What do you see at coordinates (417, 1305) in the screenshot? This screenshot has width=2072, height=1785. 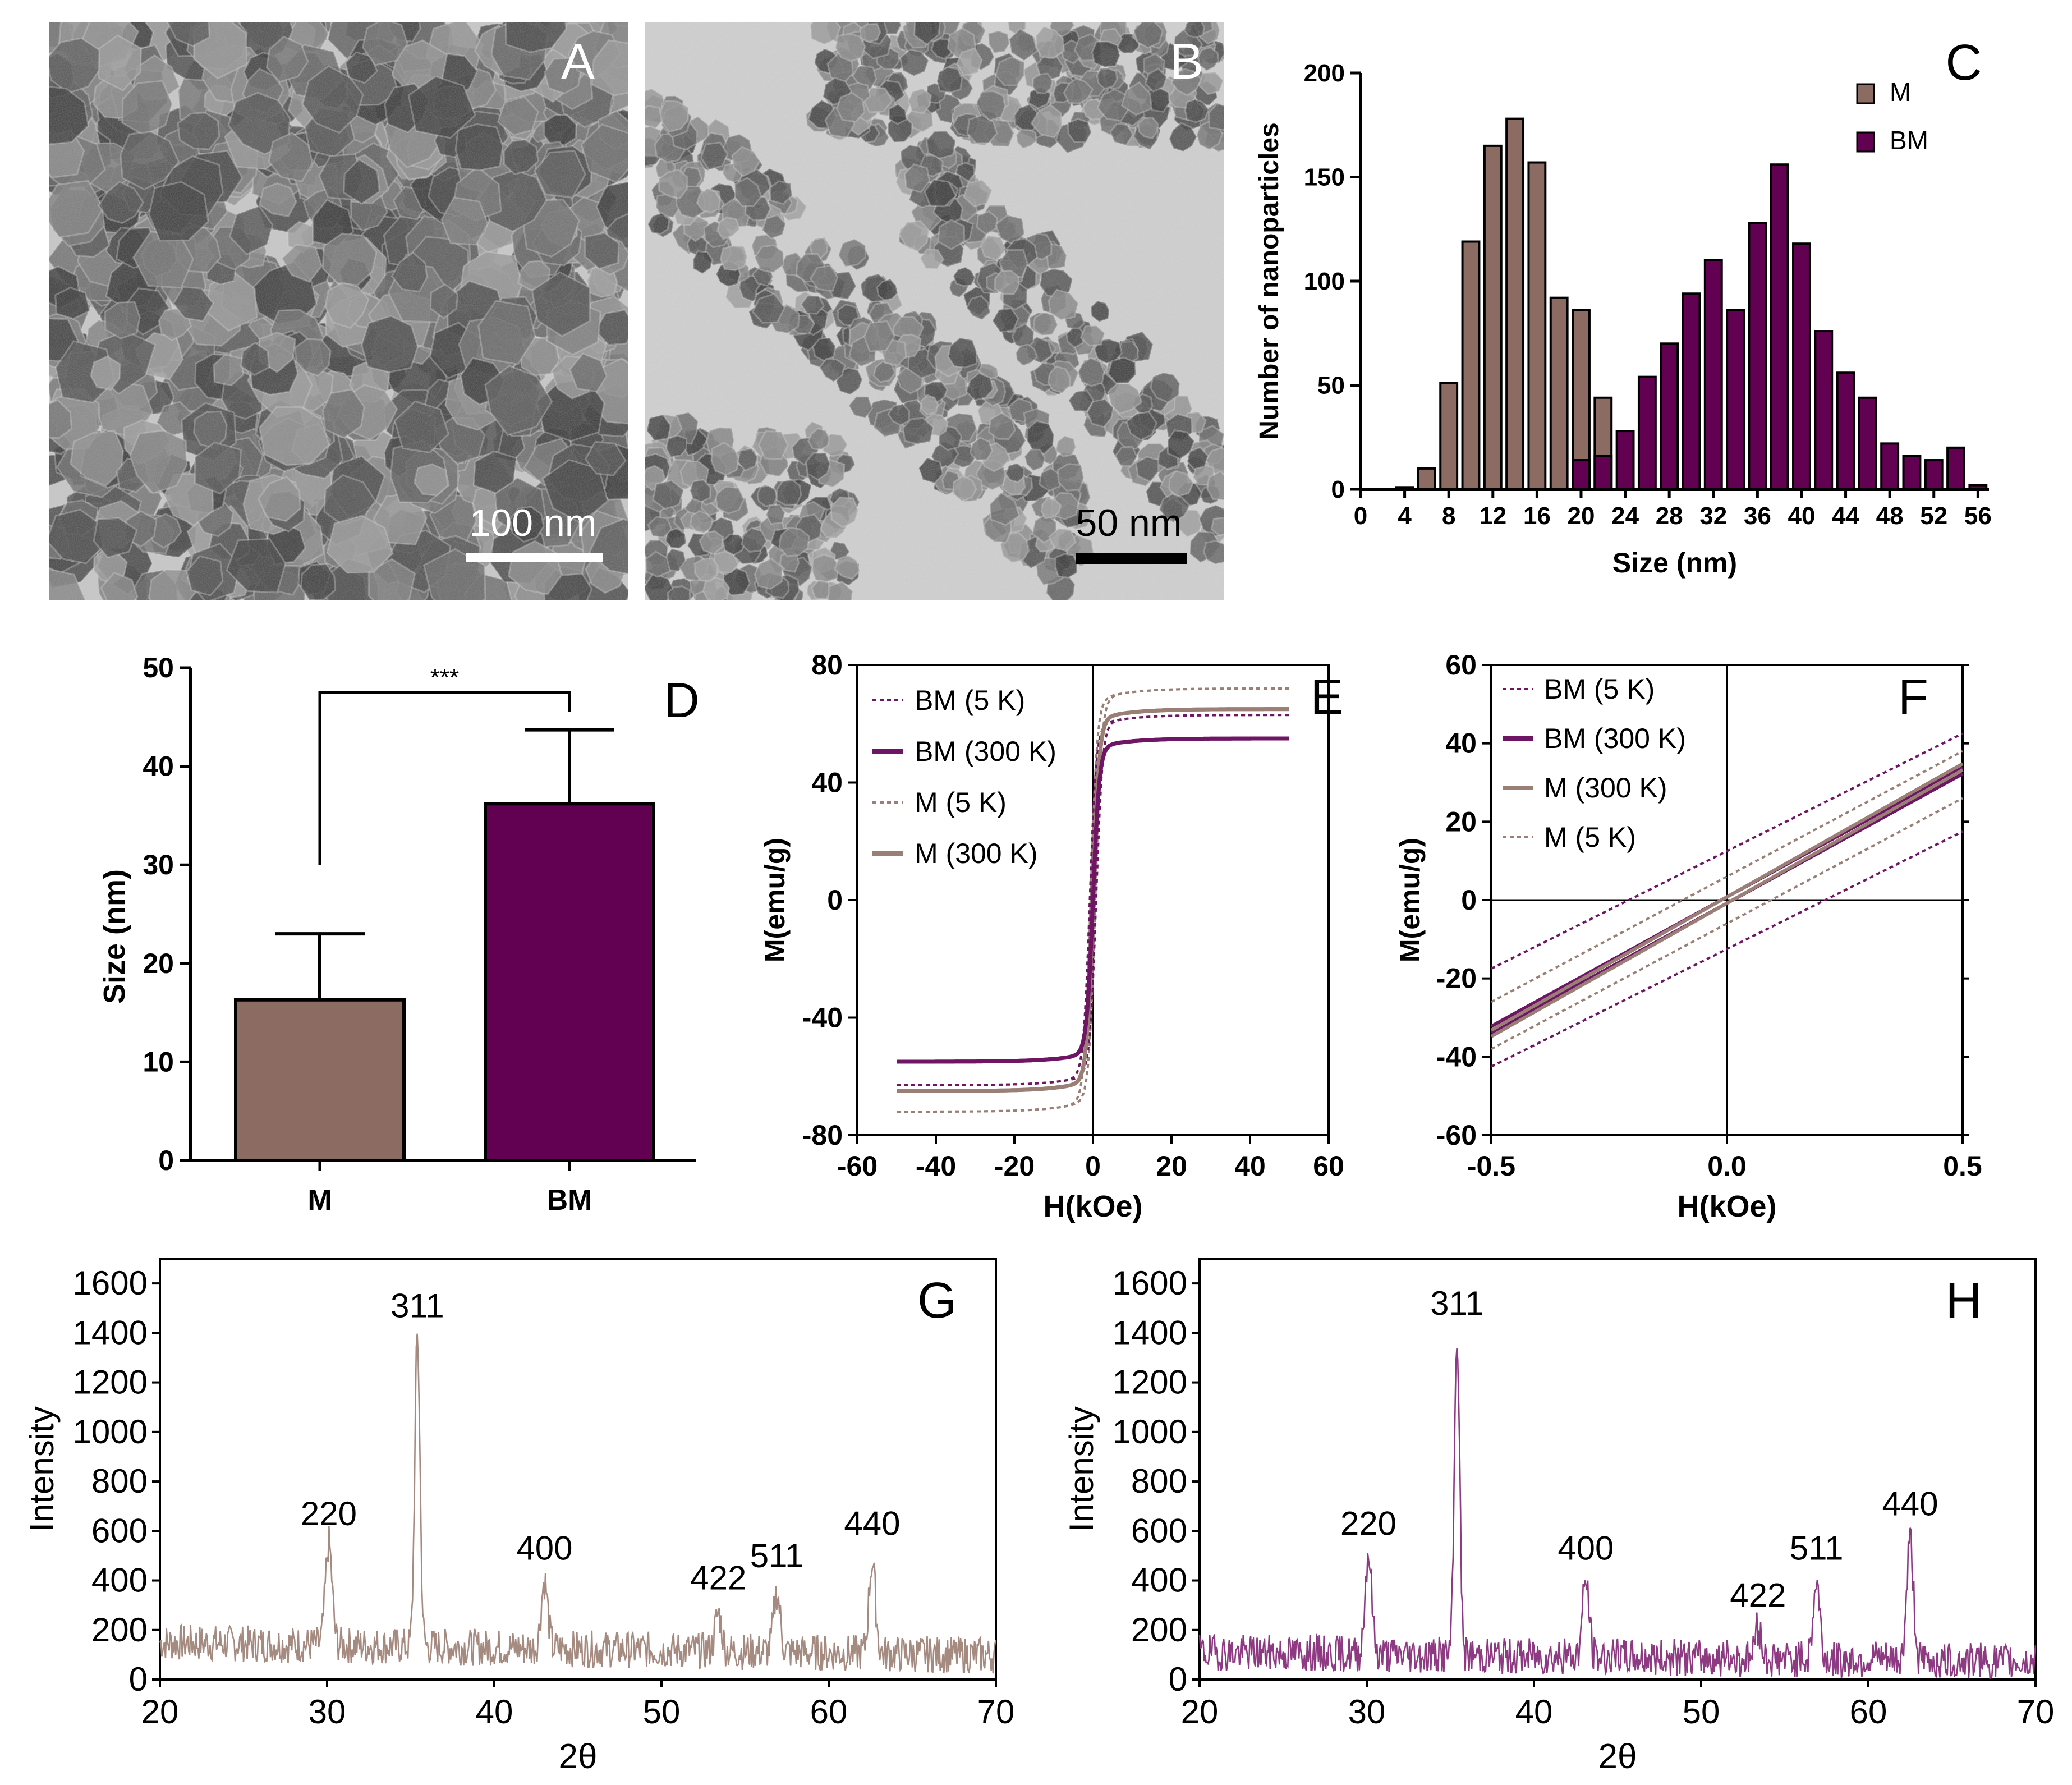 I see `chartG-peak-label: 311` at bounding box center [417, 1305].